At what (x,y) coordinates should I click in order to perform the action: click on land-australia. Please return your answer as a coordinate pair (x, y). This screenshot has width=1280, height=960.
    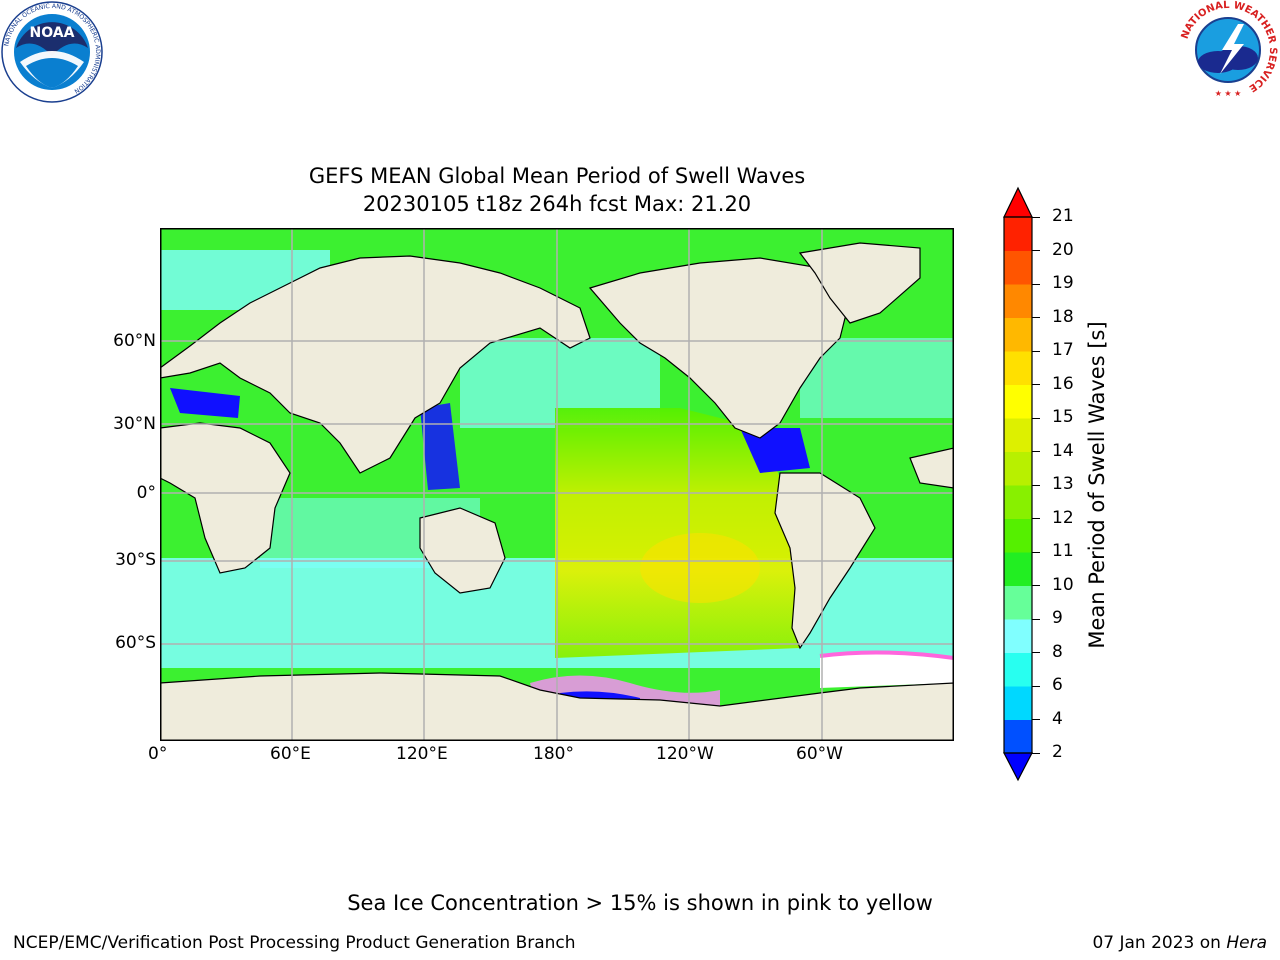
    Looking at the image, I should click on (462, 550).